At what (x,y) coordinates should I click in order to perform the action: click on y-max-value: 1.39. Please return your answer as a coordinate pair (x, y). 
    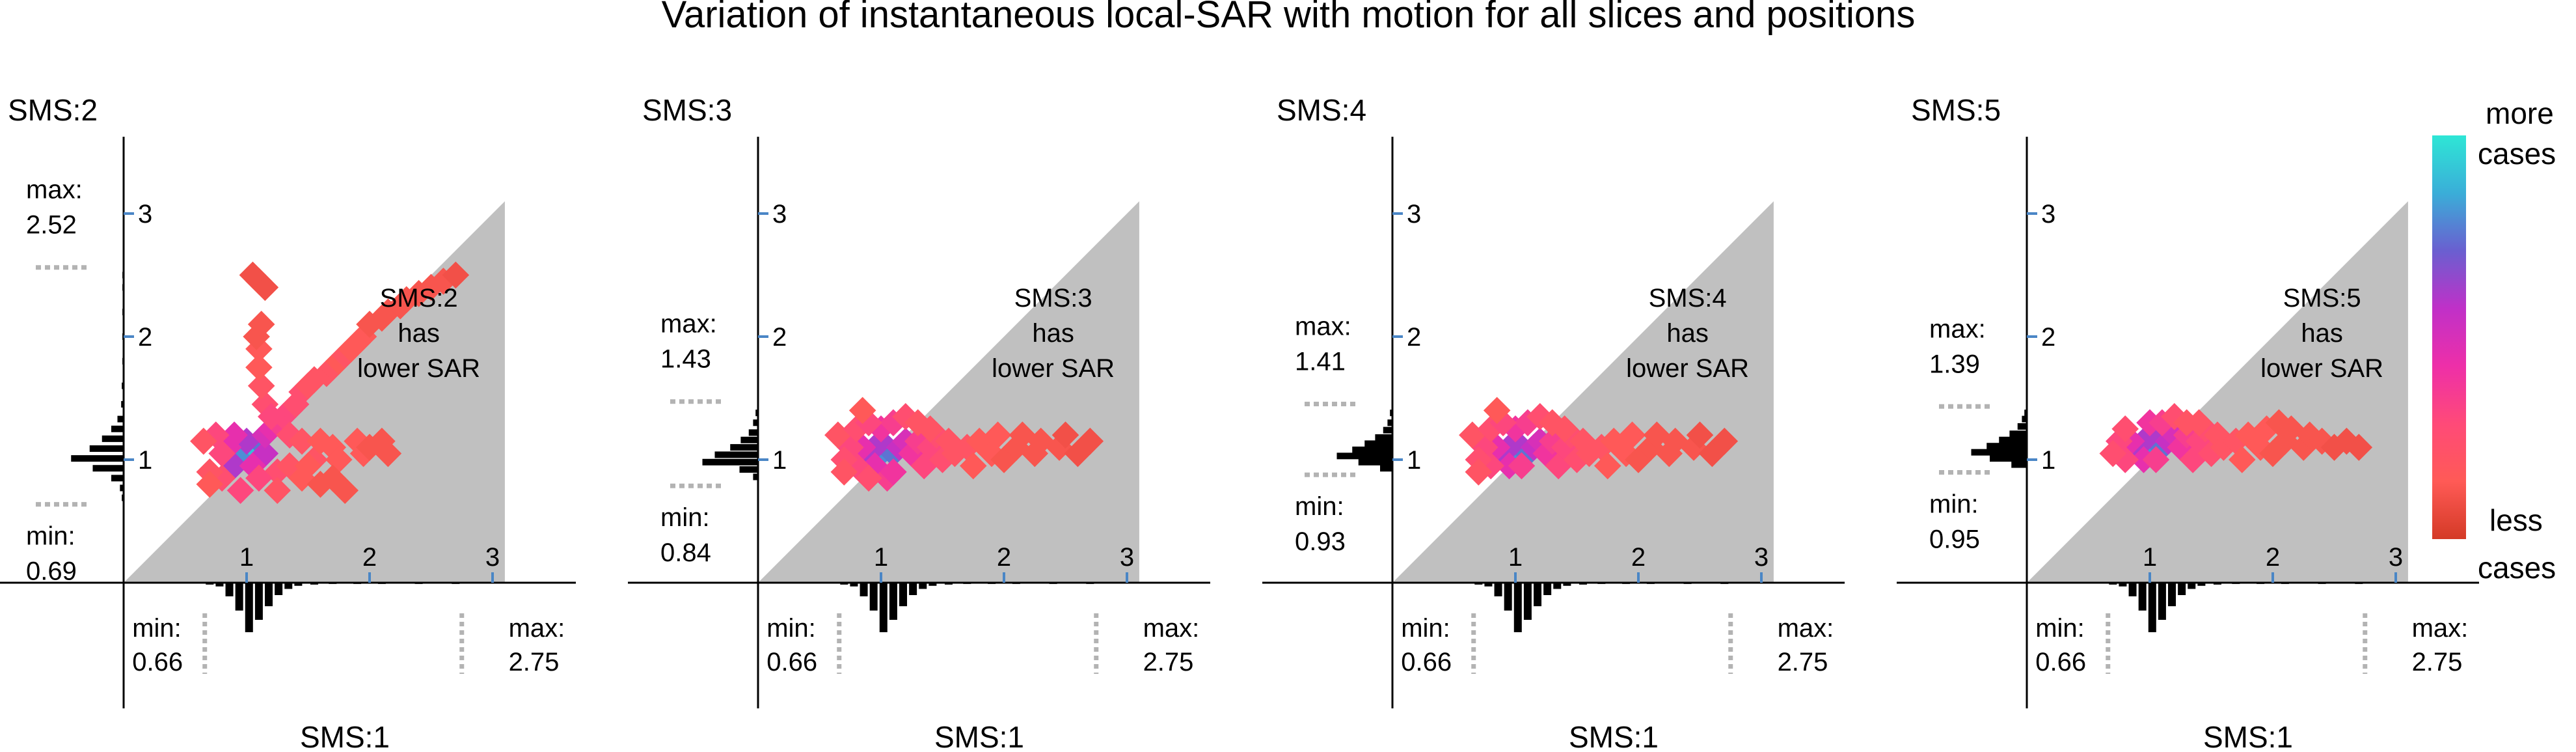
    Looking at the image, I should click on (1954, 364).